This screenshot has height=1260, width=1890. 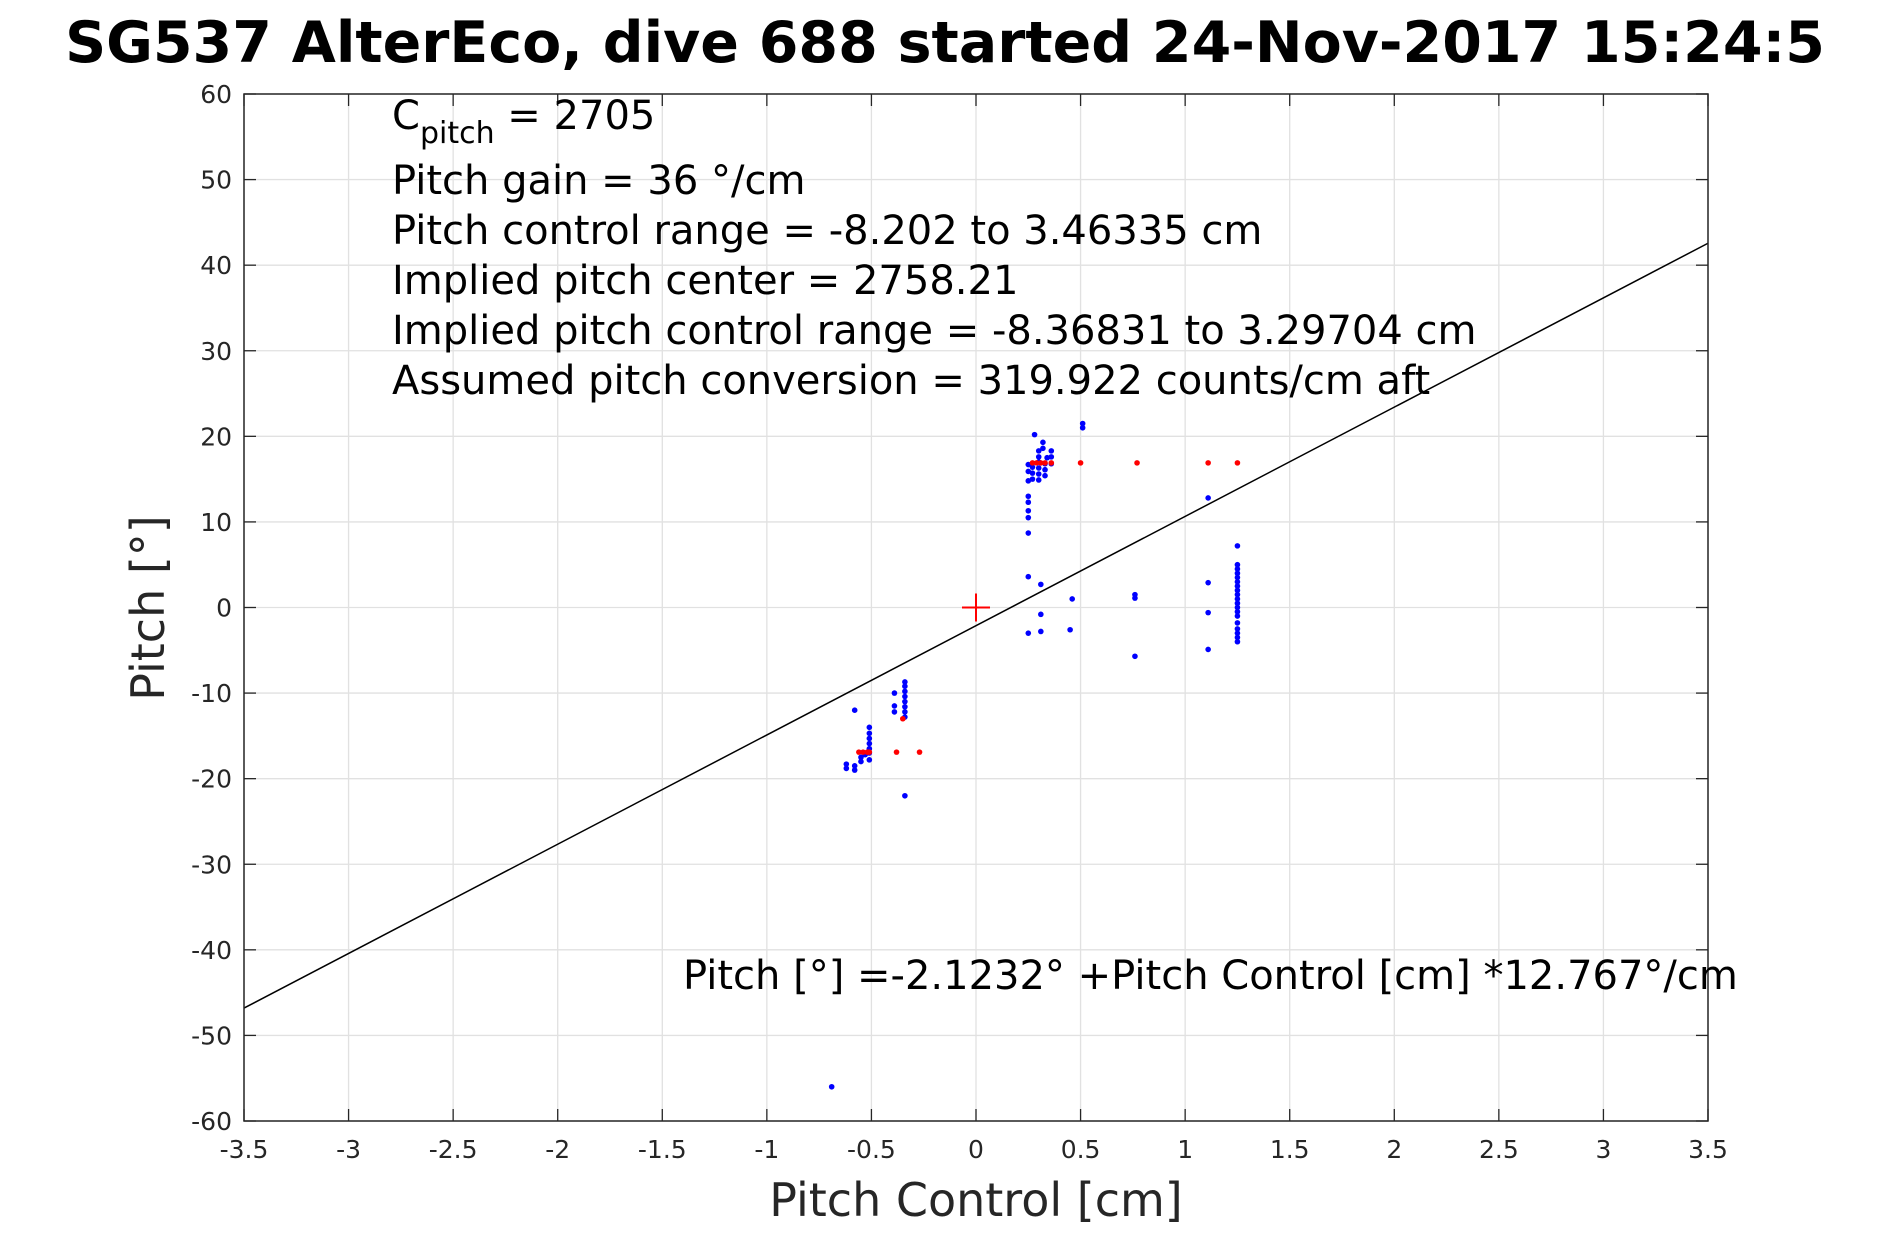 I want to click on y-tick-label: 20, so click(x=216, y=436).